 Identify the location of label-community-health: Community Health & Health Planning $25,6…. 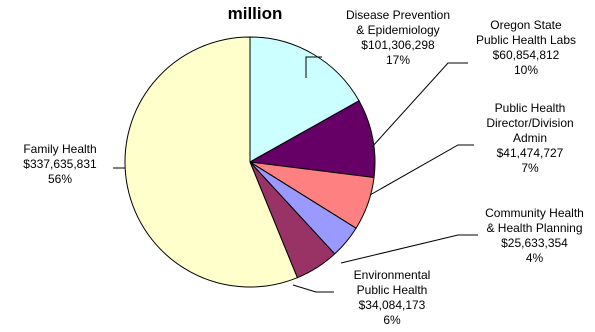
(534, 235).